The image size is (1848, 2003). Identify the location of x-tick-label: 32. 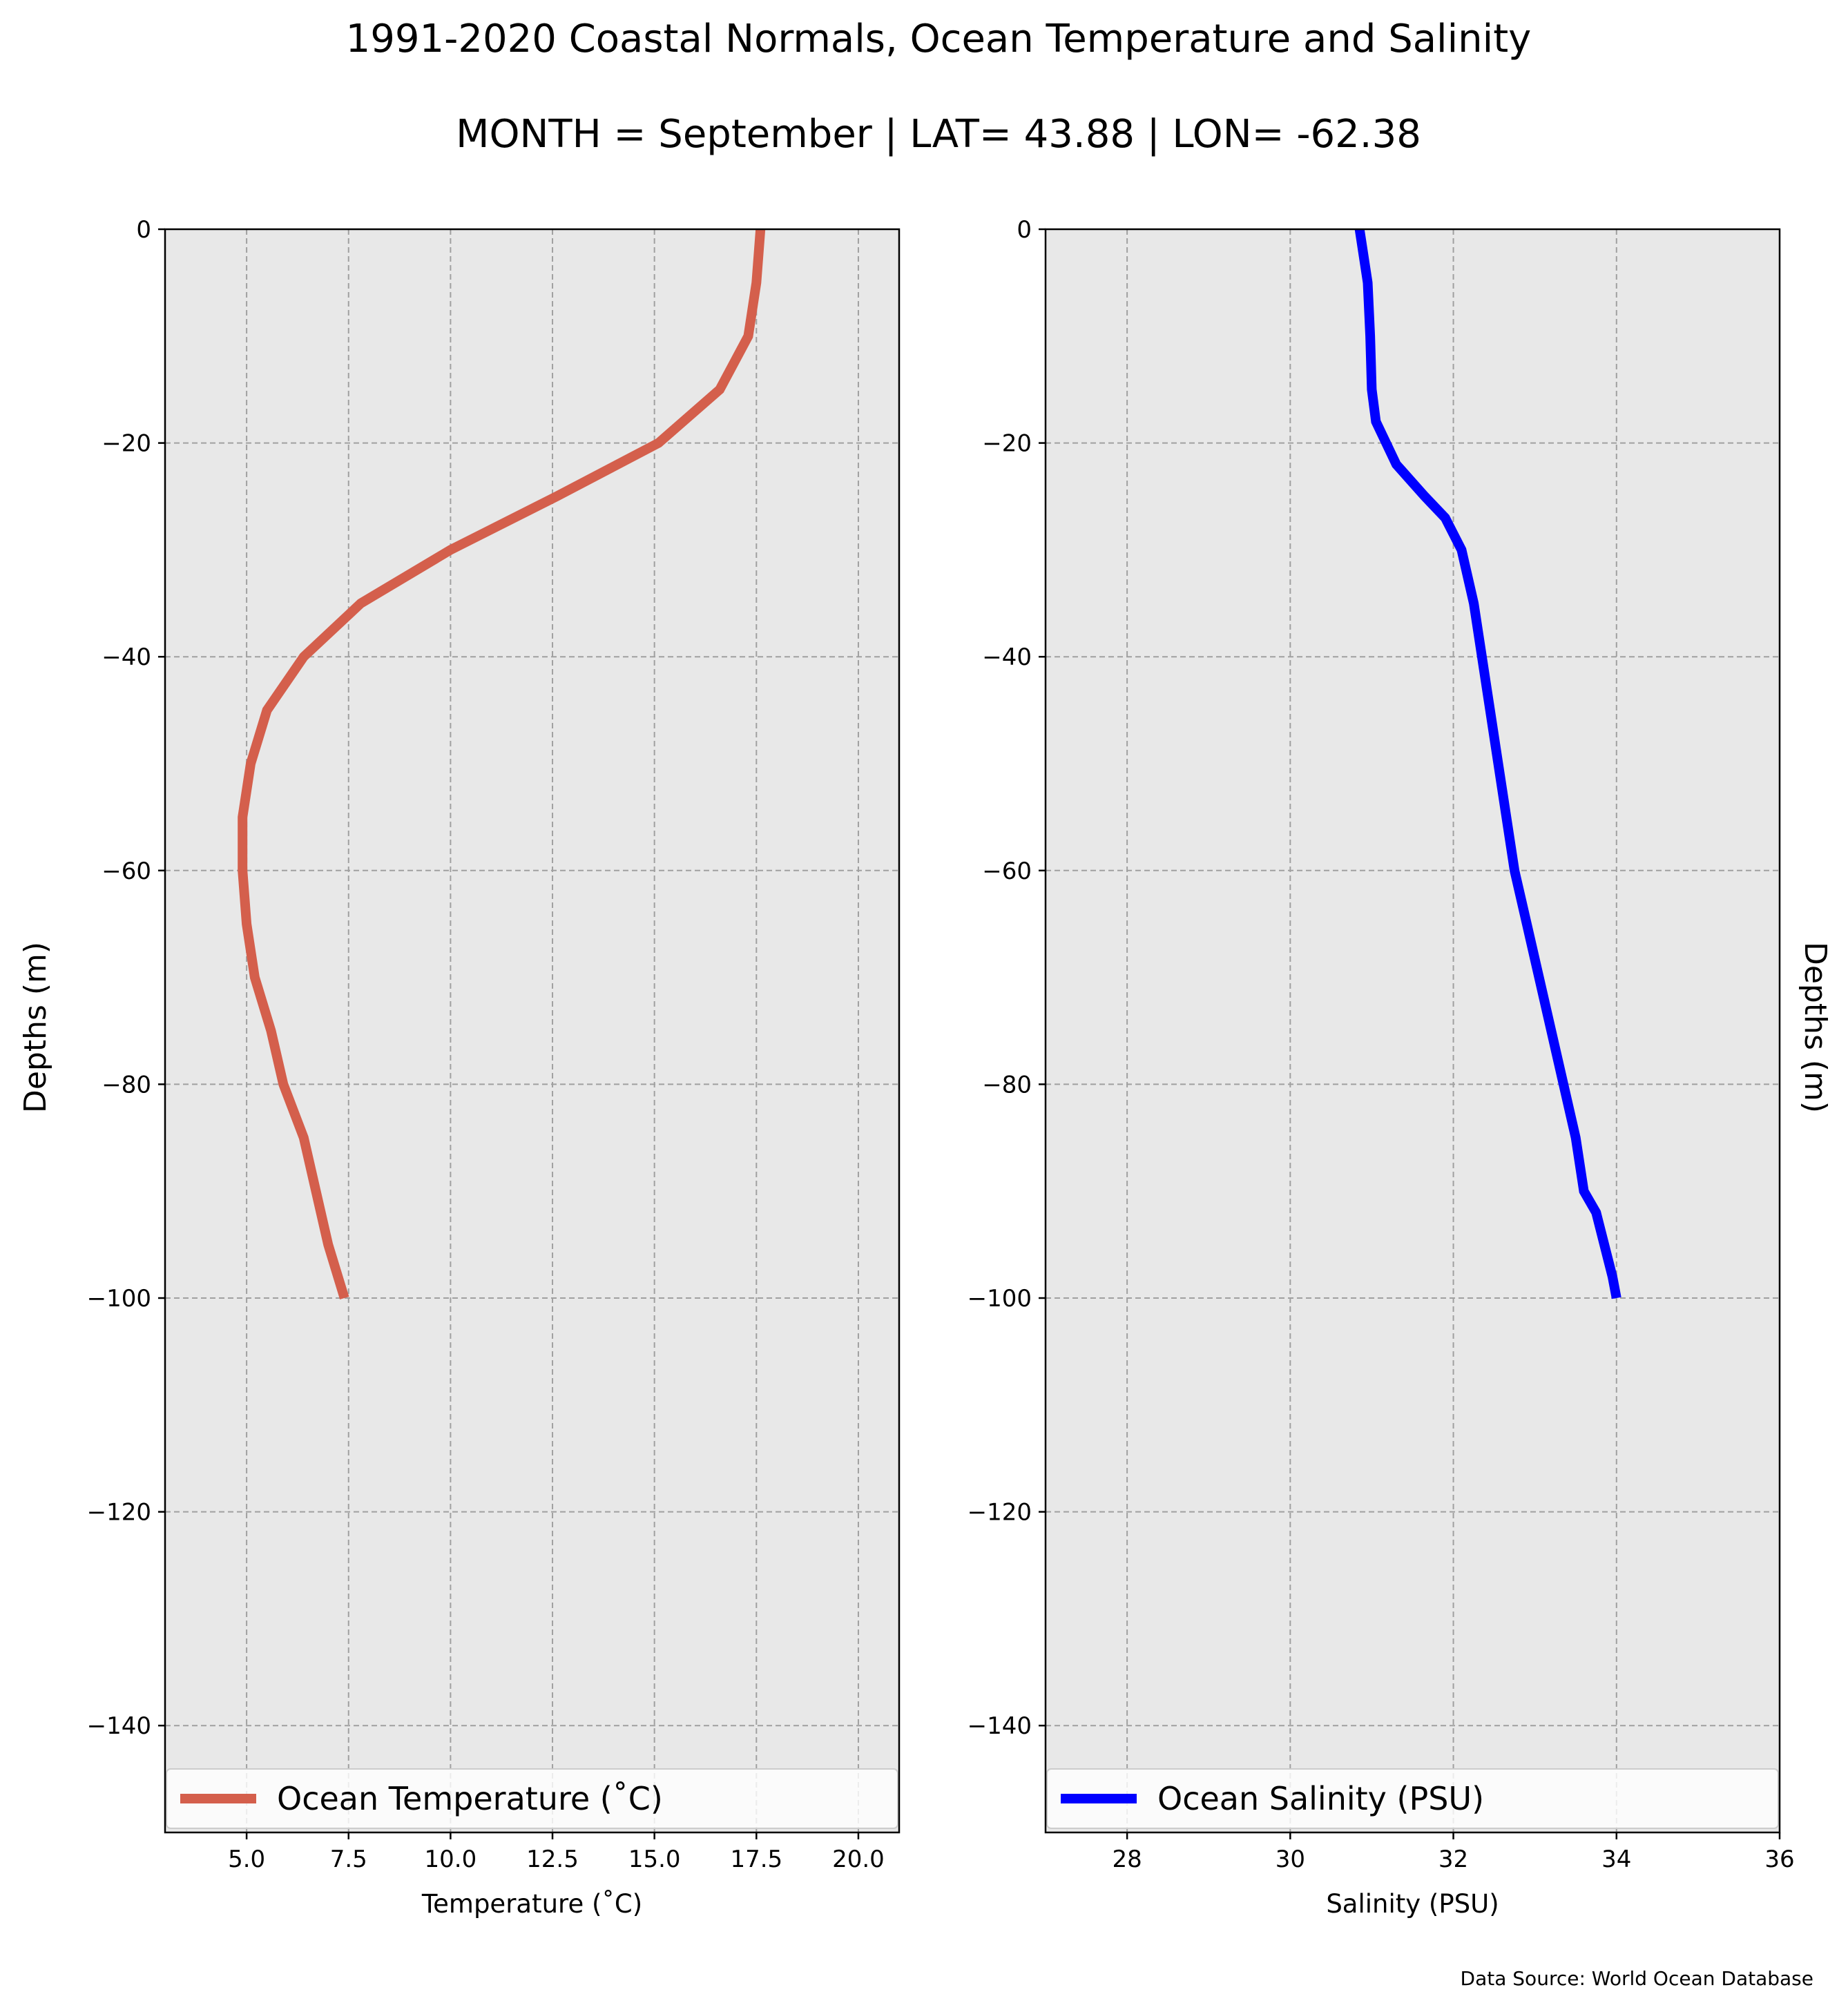
(1453, 1860).